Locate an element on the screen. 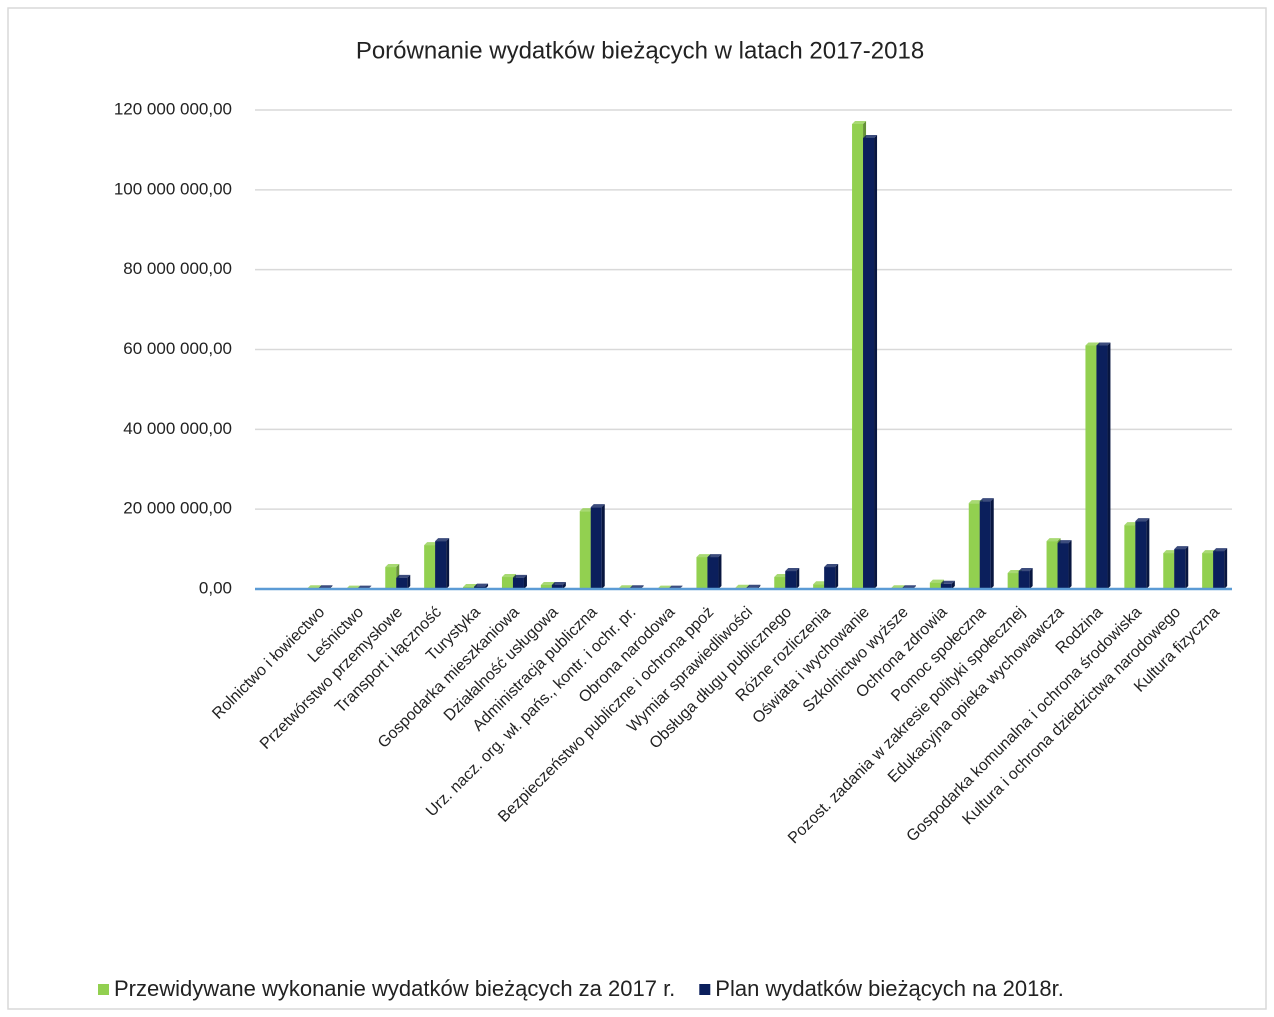 This screenshot has height=1017, width=1274. y-tick-label: 40 000 000,00 is located at coordinates (177, 428).